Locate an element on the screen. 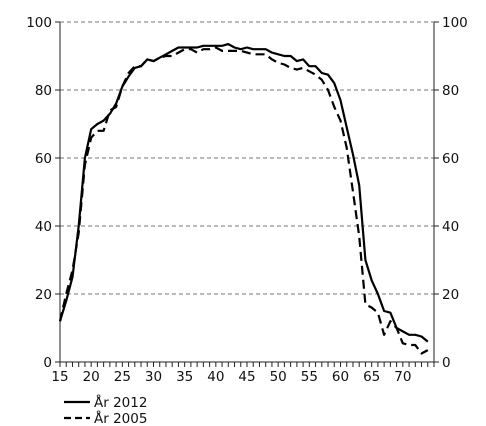 Image resolution: width=486 pixels, height=426 pixels. x-tick-label: 35 is located at coordinates (184, 377).